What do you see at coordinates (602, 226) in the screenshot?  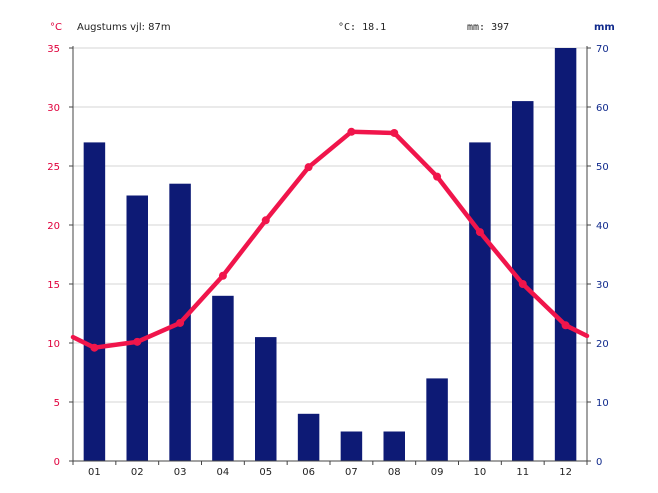 I see `right-tick-label: 40` at bounding box center [602, 226].